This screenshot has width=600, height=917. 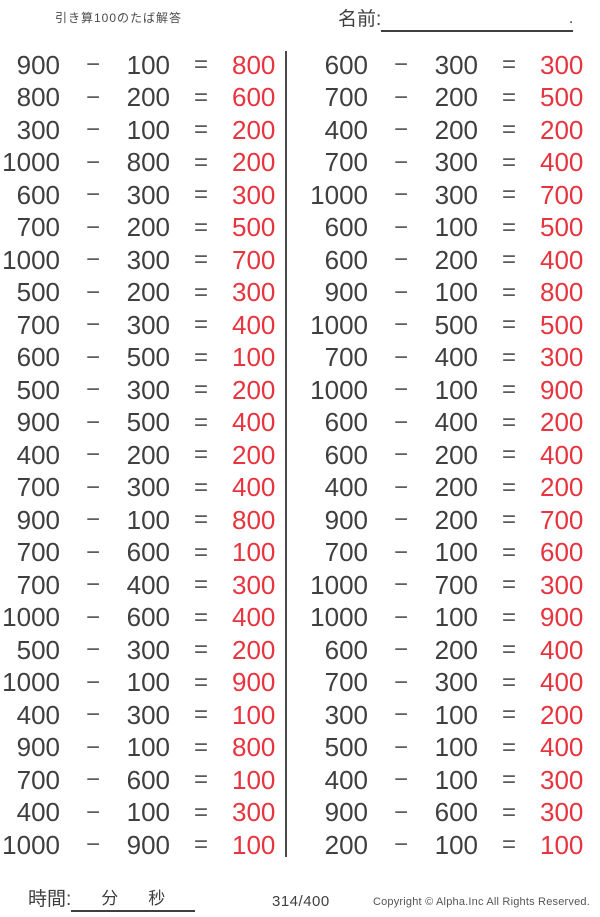 What do you see at coordinates (477, 19) in the screenshot?
I see `name-blank-line: .` at bounding box center [477, 19].